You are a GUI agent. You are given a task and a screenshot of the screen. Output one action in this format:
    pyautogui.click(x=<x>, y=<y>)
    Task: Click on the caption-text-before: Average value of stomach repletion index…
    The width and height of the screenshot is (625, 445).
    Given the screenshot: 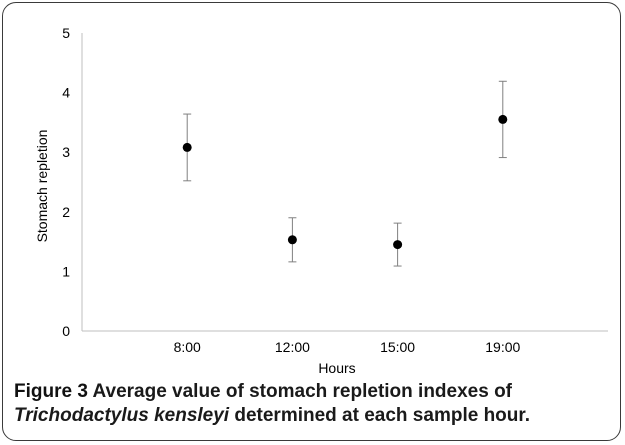 What is the action you would take?
    pyautogui.click(x=300, y=391)
    